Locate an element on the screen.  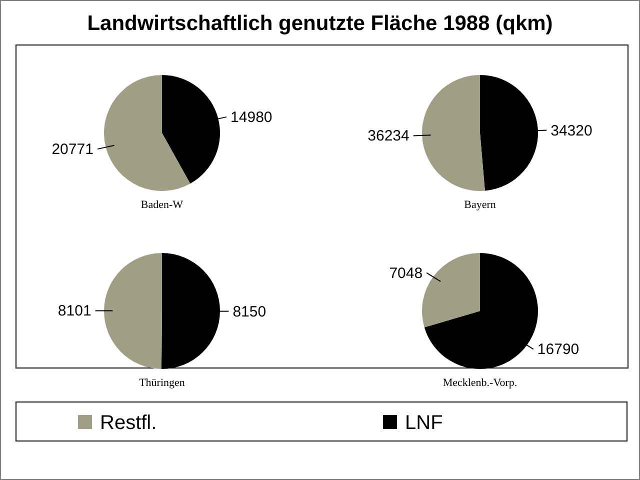
legend-label: Restfl. is located at coordinates (128, 423).